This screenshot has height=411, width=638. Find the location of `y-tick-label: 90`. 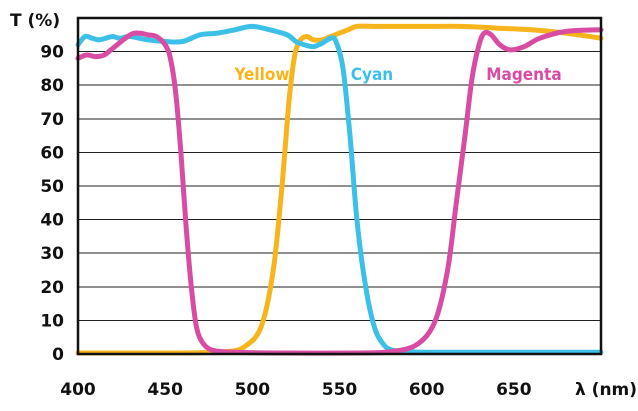

y-tick-label: 90 is located at coordinates (52, 53).